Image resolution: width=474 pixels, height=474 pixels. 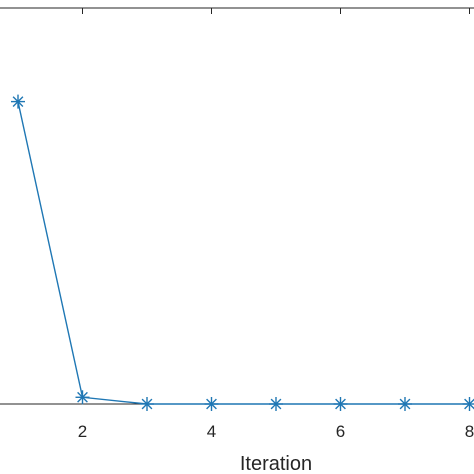 What do you see at coordinates (340, 431) in the screenshot?
I see `x-tick-label: 6` at bounding box center [340, 431].